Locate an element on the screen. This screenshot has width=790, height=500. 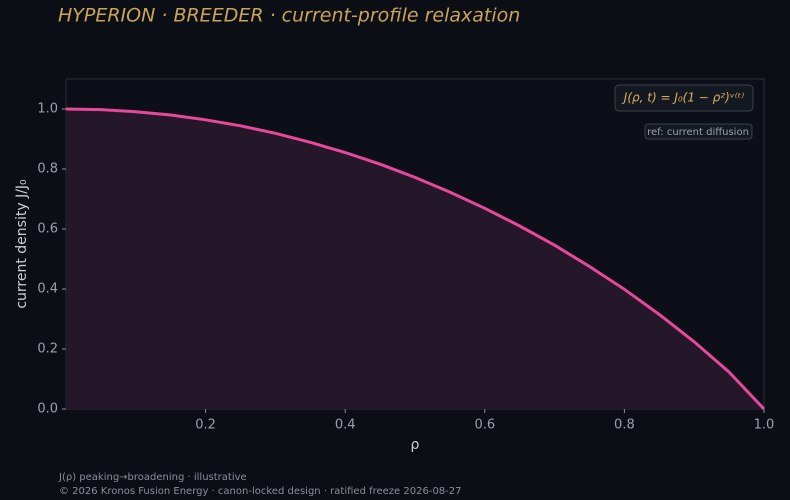
annotation-box is located at coordinates (698, 131).